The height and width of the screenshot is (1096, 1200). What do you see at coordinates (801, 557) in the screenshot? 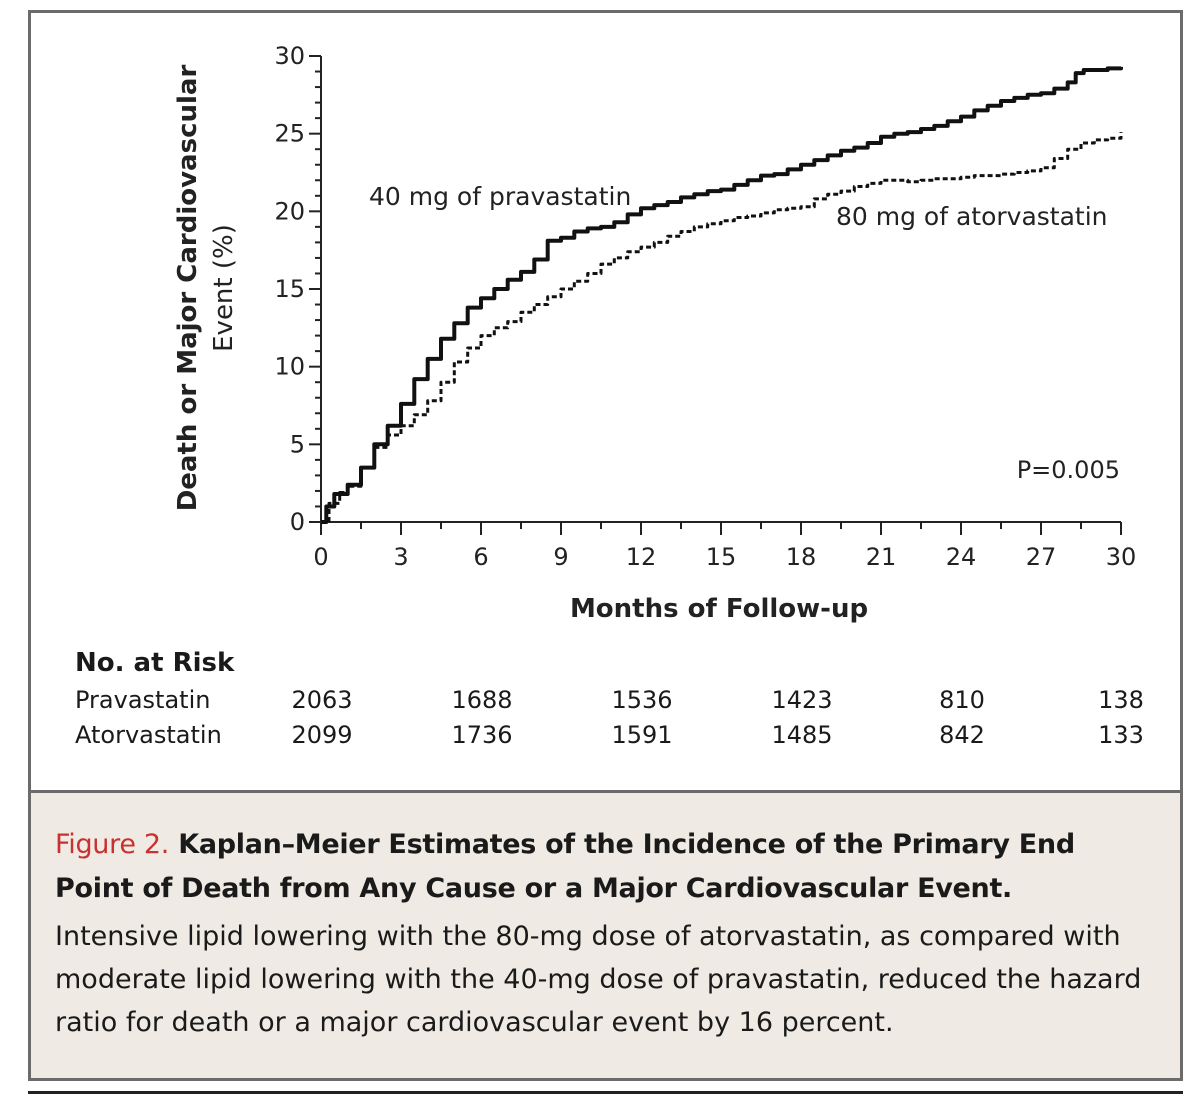
I see `x-tick-label: 18` at bounding box center [801, 557].